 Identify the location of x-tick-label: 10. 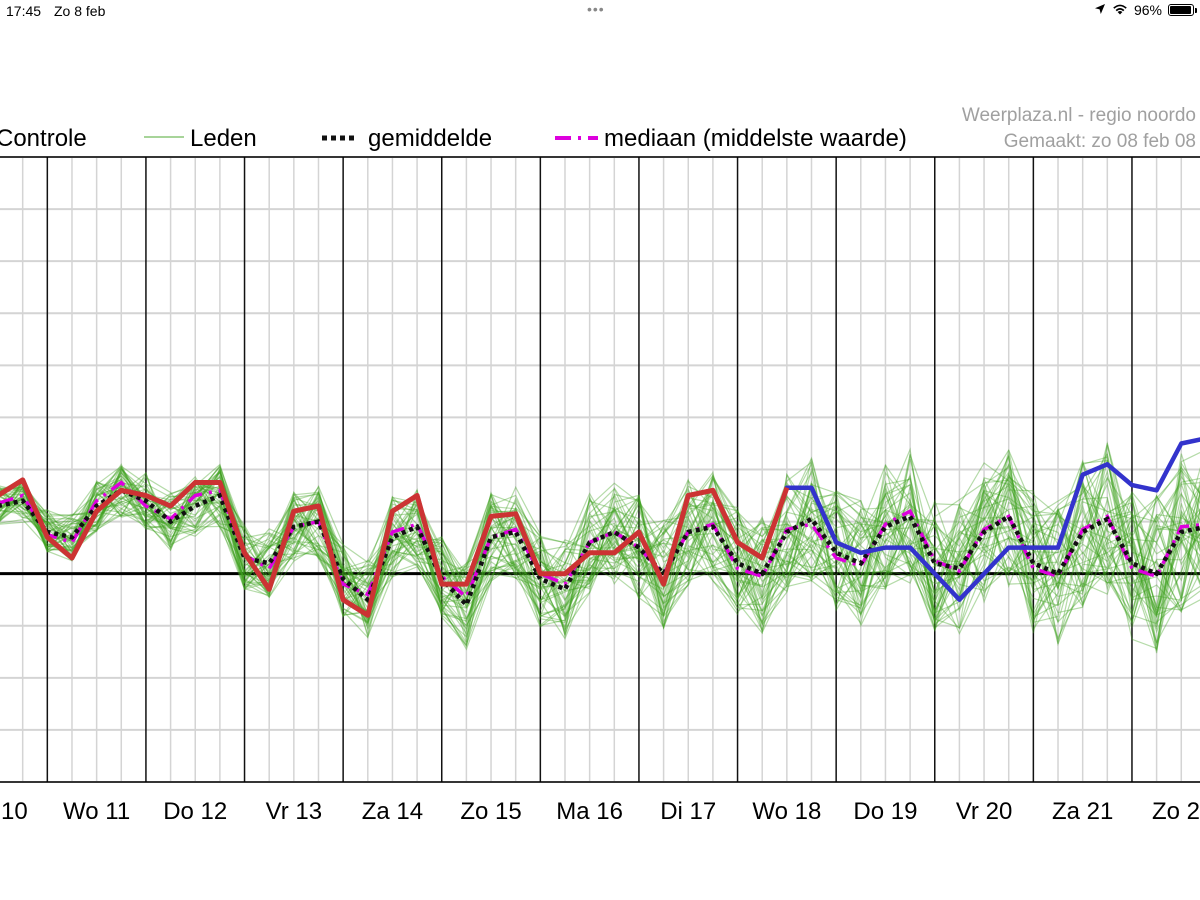
(14, 811).